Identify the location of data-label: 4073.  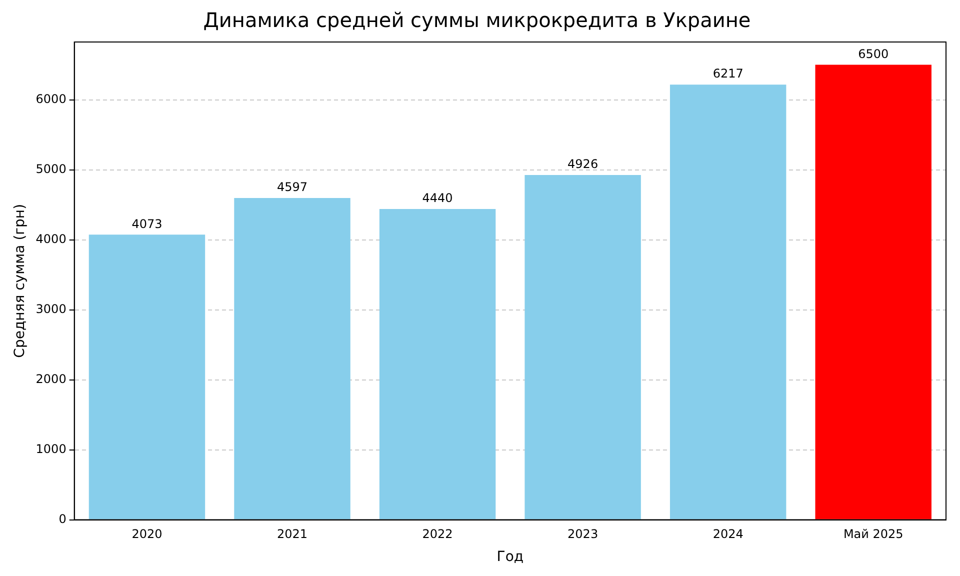
(147, 223).